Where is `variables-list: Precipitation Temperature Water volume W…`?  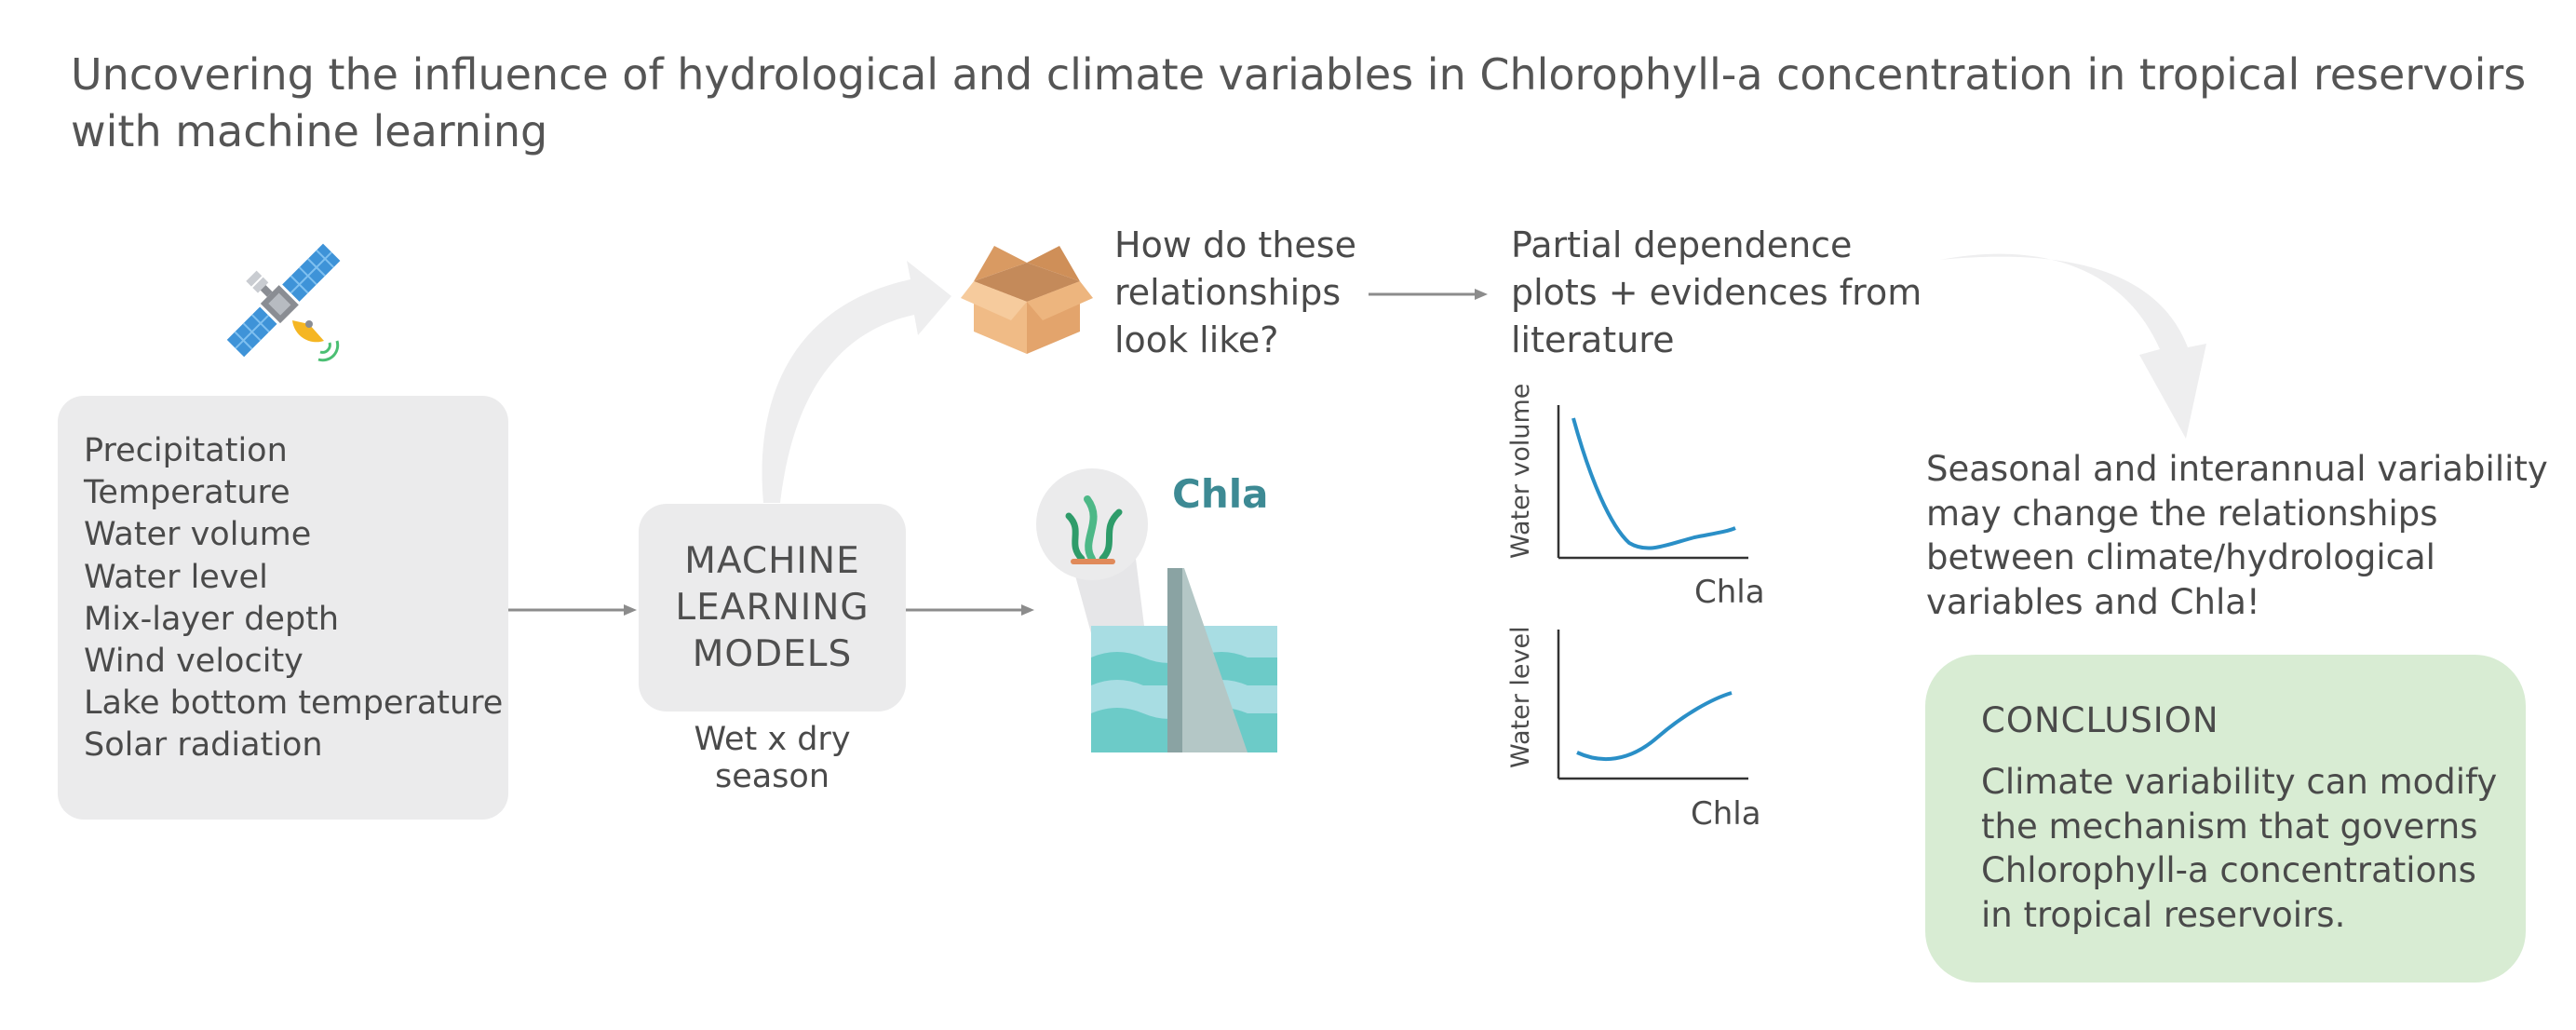 variables-list: Precipitation Temperature Water volume W… is located at coordinates (293, 598).